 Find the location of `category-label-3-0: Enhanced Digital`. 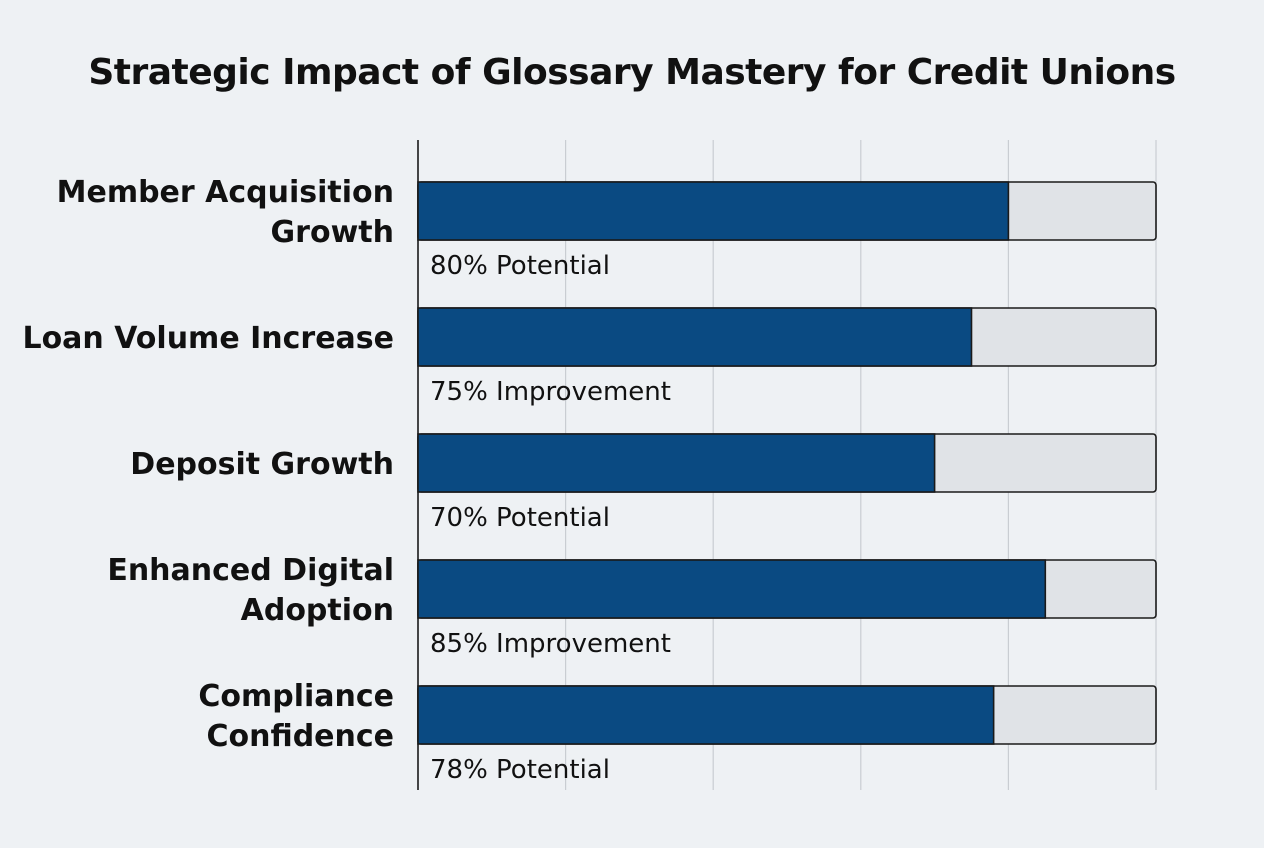

category-label-3-0: Enhanced Digital is located at coordinates (250, 570).